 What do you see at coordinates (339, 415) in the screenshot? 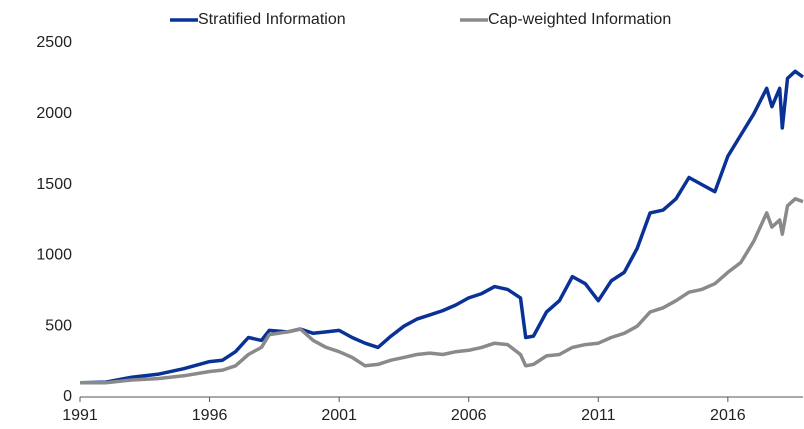
I see `x-tick-label: 2001` at bounding box center [339, 415].